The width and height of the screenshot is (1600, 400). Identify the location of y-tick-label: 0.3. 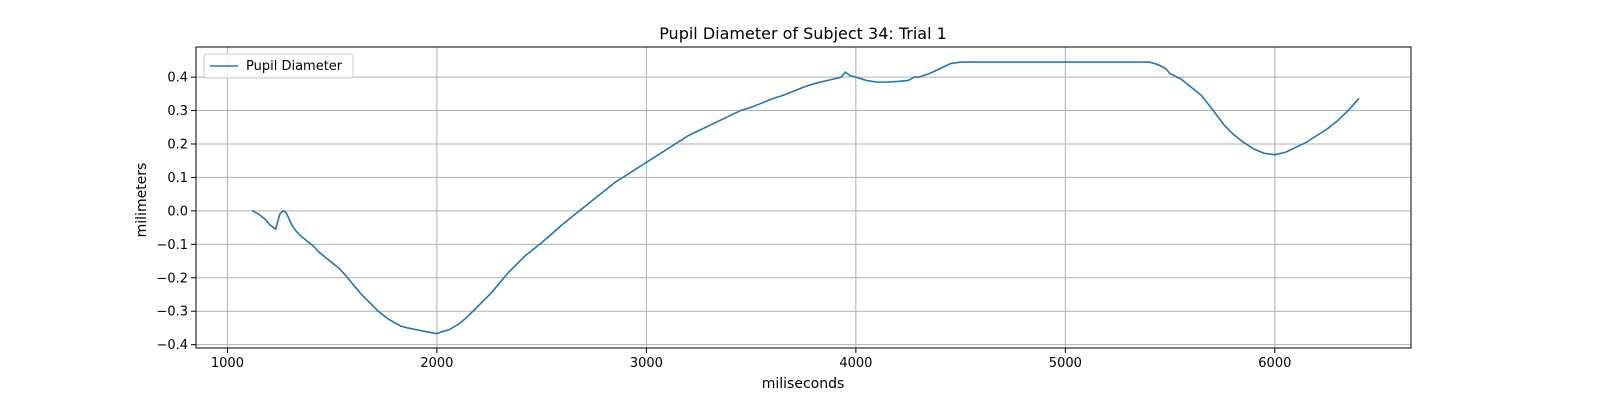
(177, 111).